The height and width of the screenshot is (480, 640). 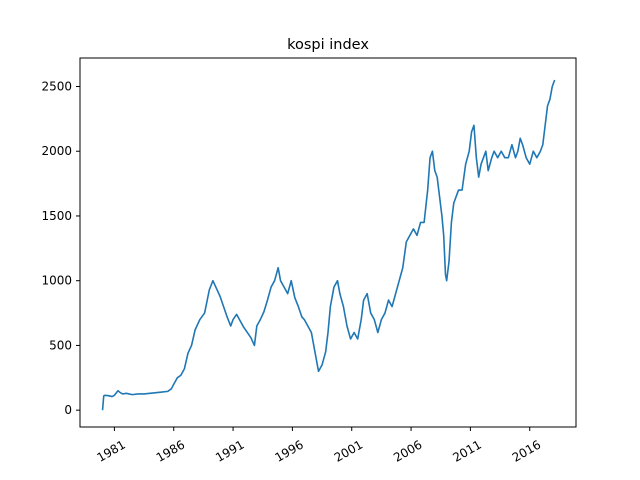 What do you see at coordinates (170, 450) in the screenshot?
I see `x-tick-label: 1986` at bounding box center [170, 450].